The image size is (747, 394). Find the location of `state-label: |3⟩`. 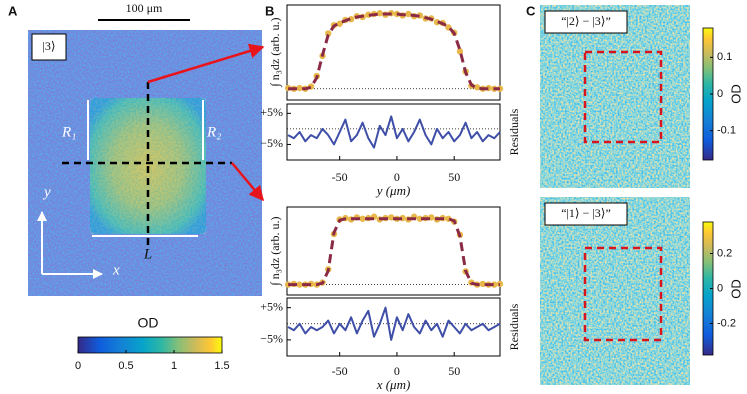

state-label: |3⟩ is located at coordinates (48, 46).